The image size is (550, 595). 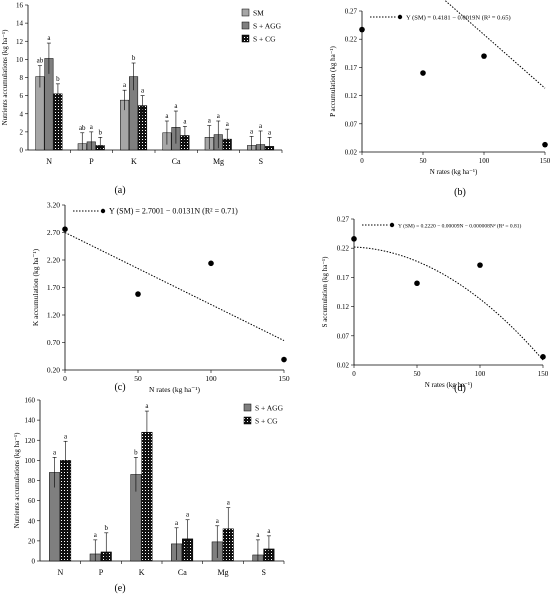 I want to click on significance-letter: ab, so click(x=40, y=61).